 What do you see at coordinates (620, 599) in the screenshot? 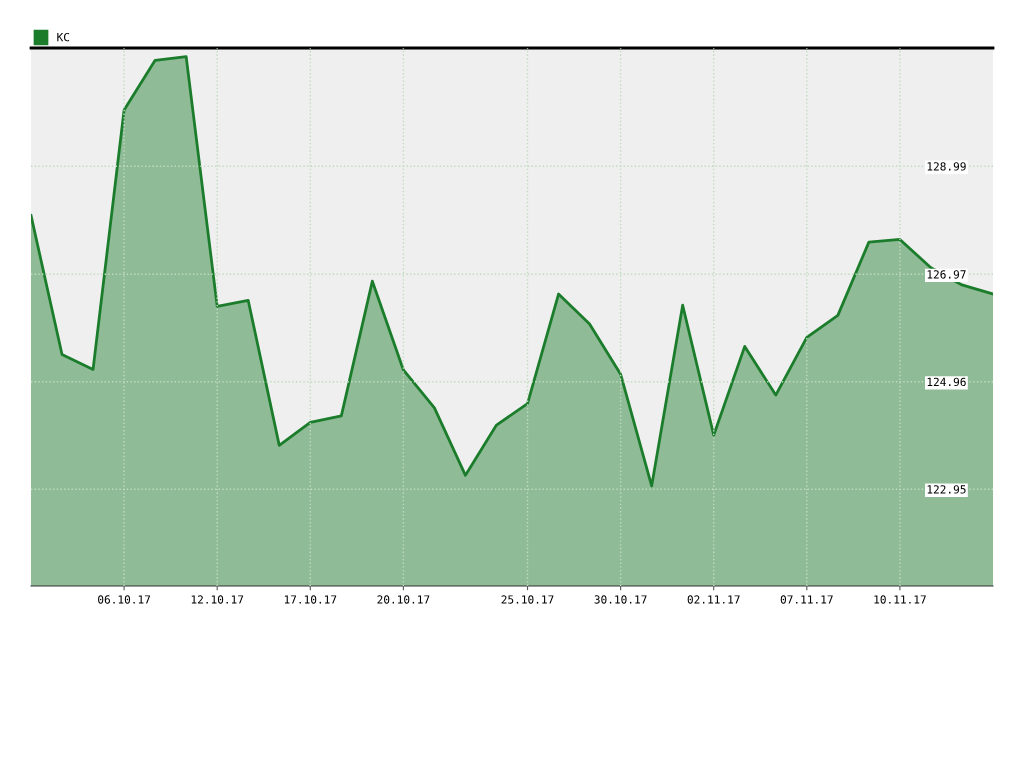
I see `x-tick-label: 30.10.17` at bounding box center [620, 599].